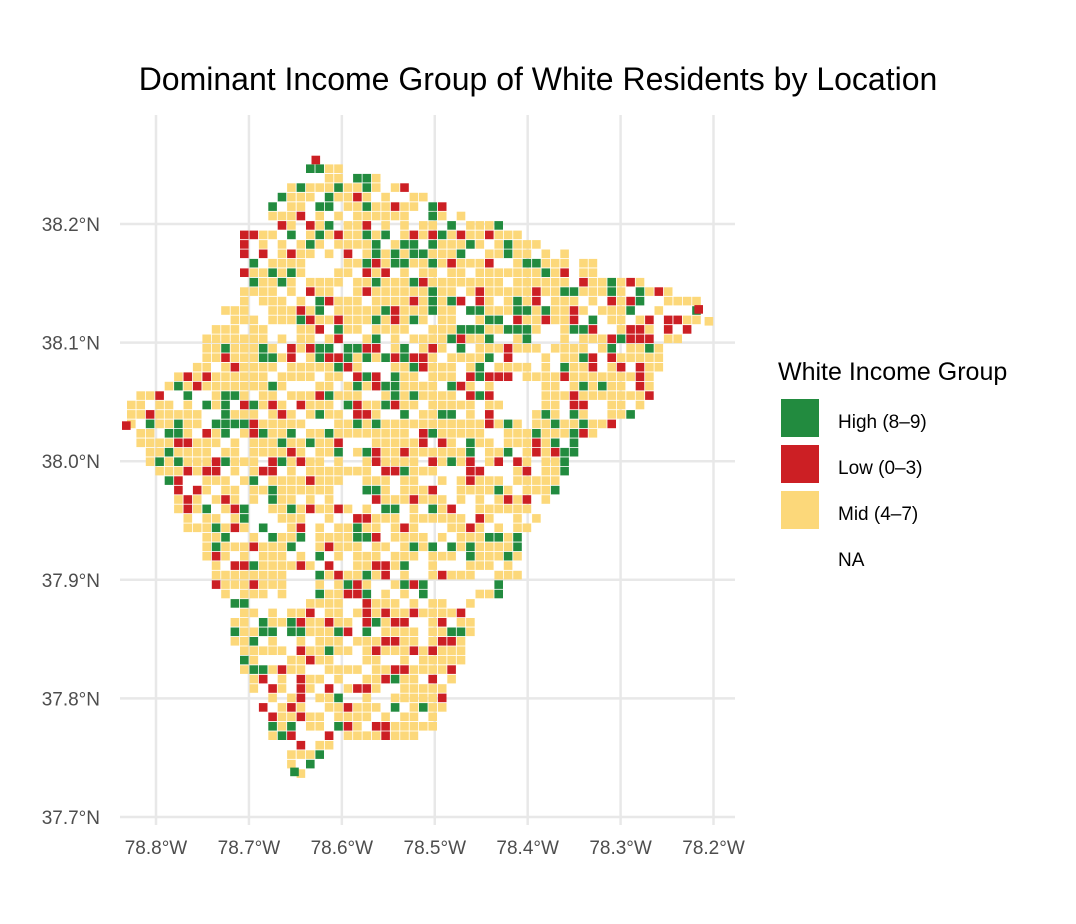 The width and height of the screenshot is (1076, 924). I want to click on x-tick-label: 78.5°W, so click(435, 848).